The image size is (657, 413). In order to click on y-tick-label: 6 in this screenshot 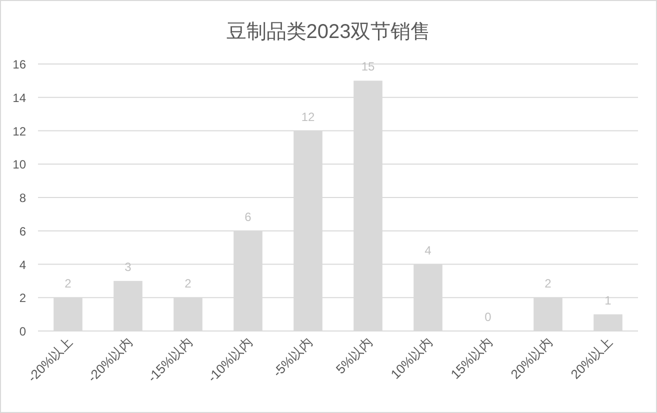, I will do `click(22, 231)`.